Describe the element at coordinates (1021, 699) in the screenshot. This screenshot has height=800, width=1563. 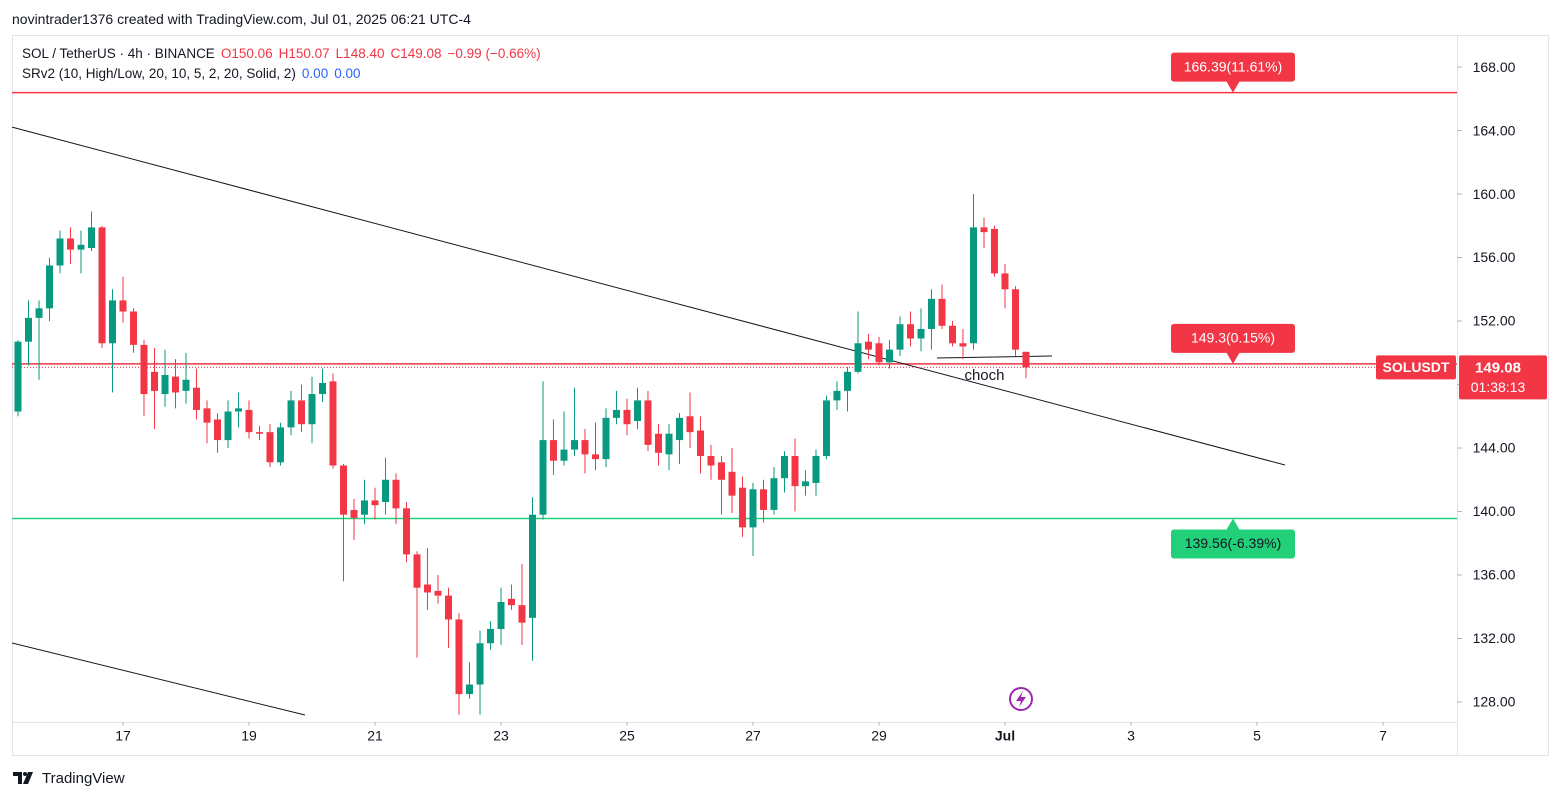
I see `alert-icon` at that location.